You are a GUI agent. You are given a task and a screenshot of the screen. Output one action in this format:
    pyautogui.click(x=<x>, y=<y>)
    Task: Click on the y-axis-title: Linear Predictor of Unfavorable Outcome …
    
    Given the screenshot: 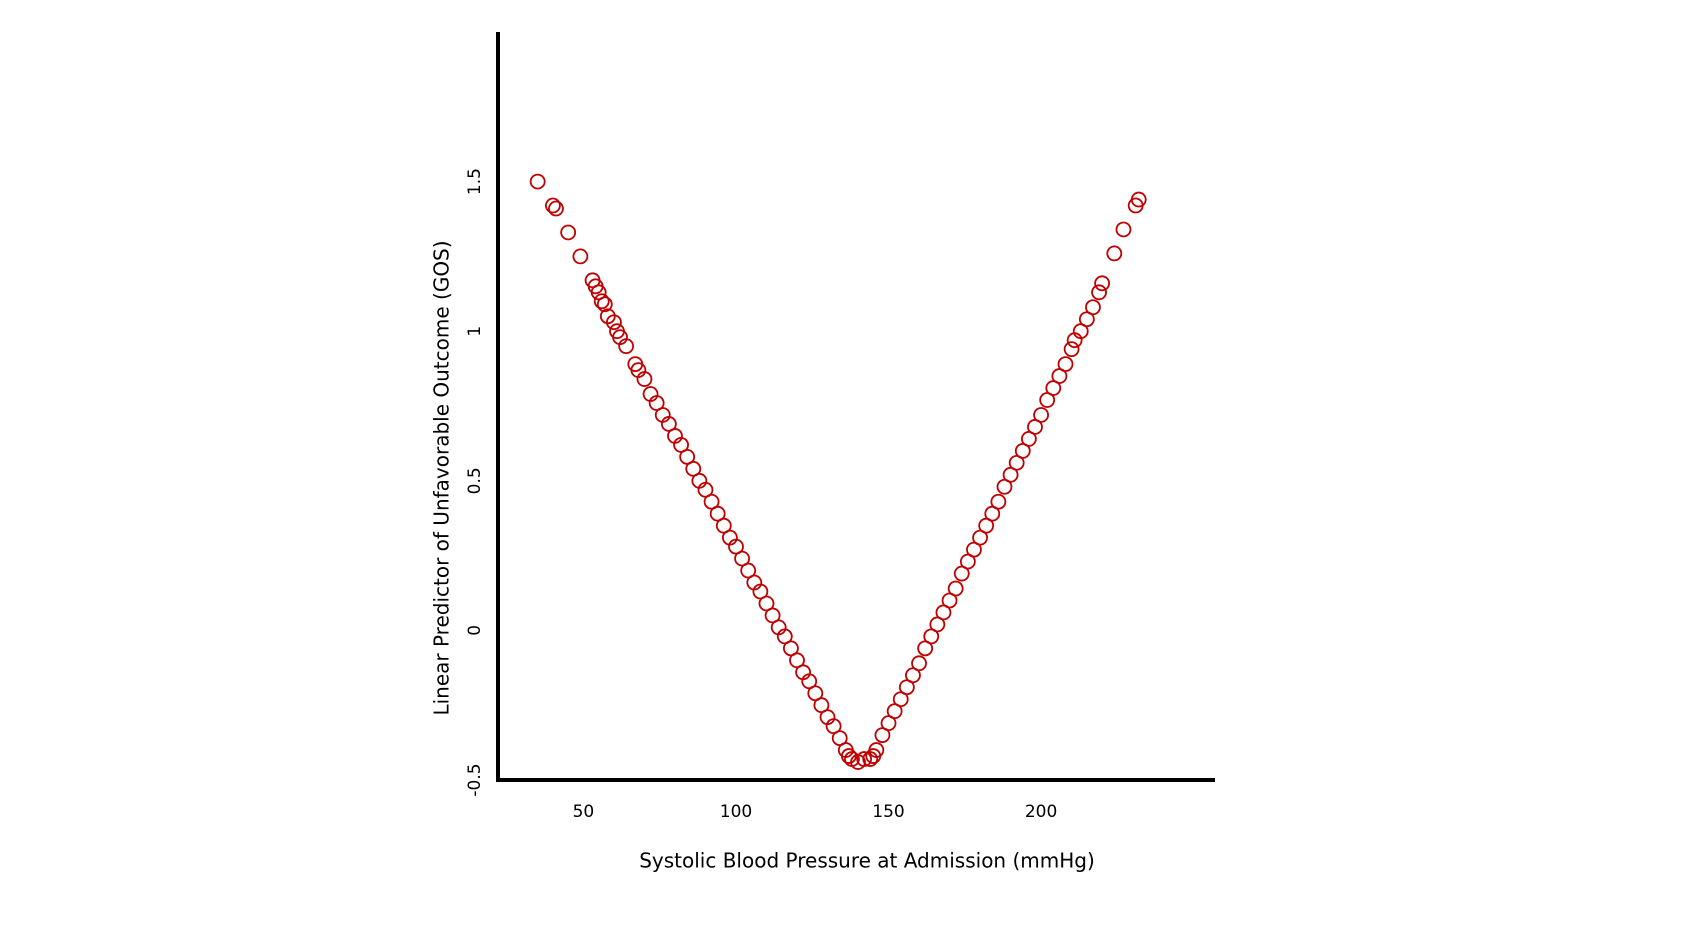 What is the action you would take?
    pyautogui.click(x=442, y=477)
    